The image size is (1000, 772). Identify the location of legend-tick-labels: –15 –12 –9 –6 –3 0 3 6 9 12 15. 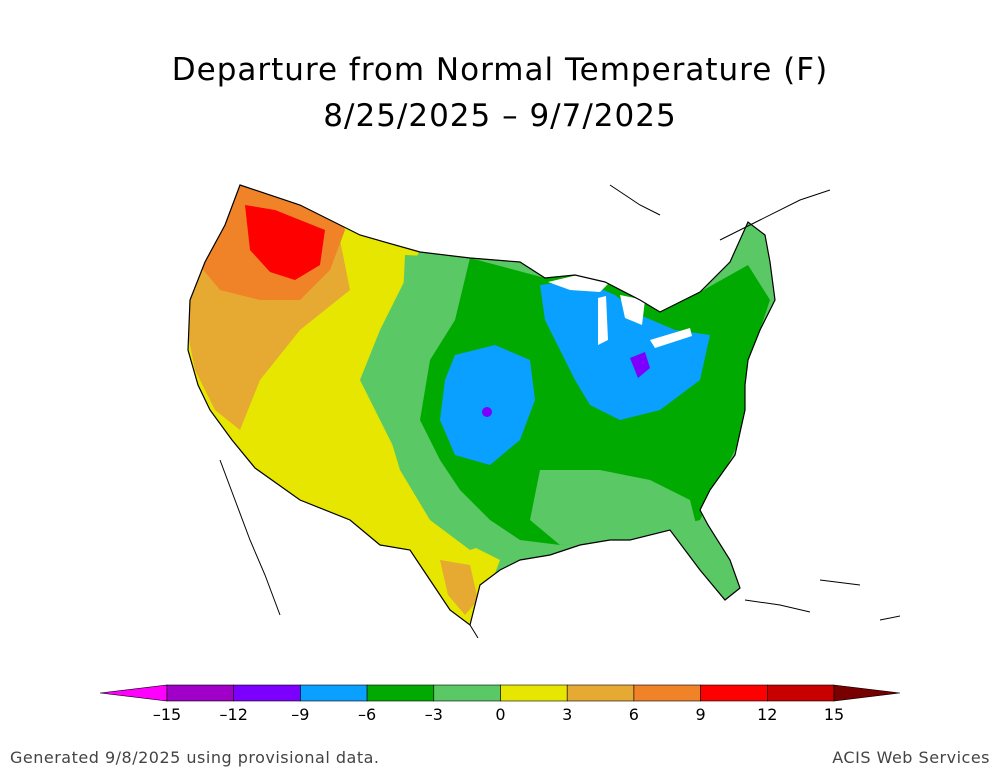
(498, 714).